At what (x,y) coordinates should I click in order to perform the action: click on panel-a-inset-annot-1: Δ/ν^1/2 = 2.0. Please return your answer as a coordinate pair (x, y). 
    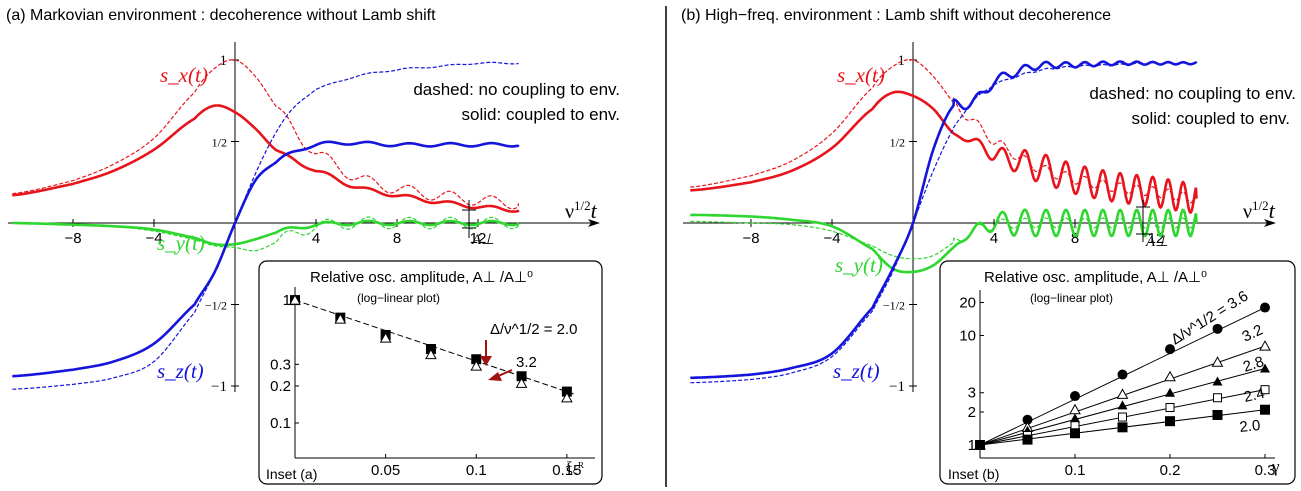
    Looking at the image, I should click on (534, 329).